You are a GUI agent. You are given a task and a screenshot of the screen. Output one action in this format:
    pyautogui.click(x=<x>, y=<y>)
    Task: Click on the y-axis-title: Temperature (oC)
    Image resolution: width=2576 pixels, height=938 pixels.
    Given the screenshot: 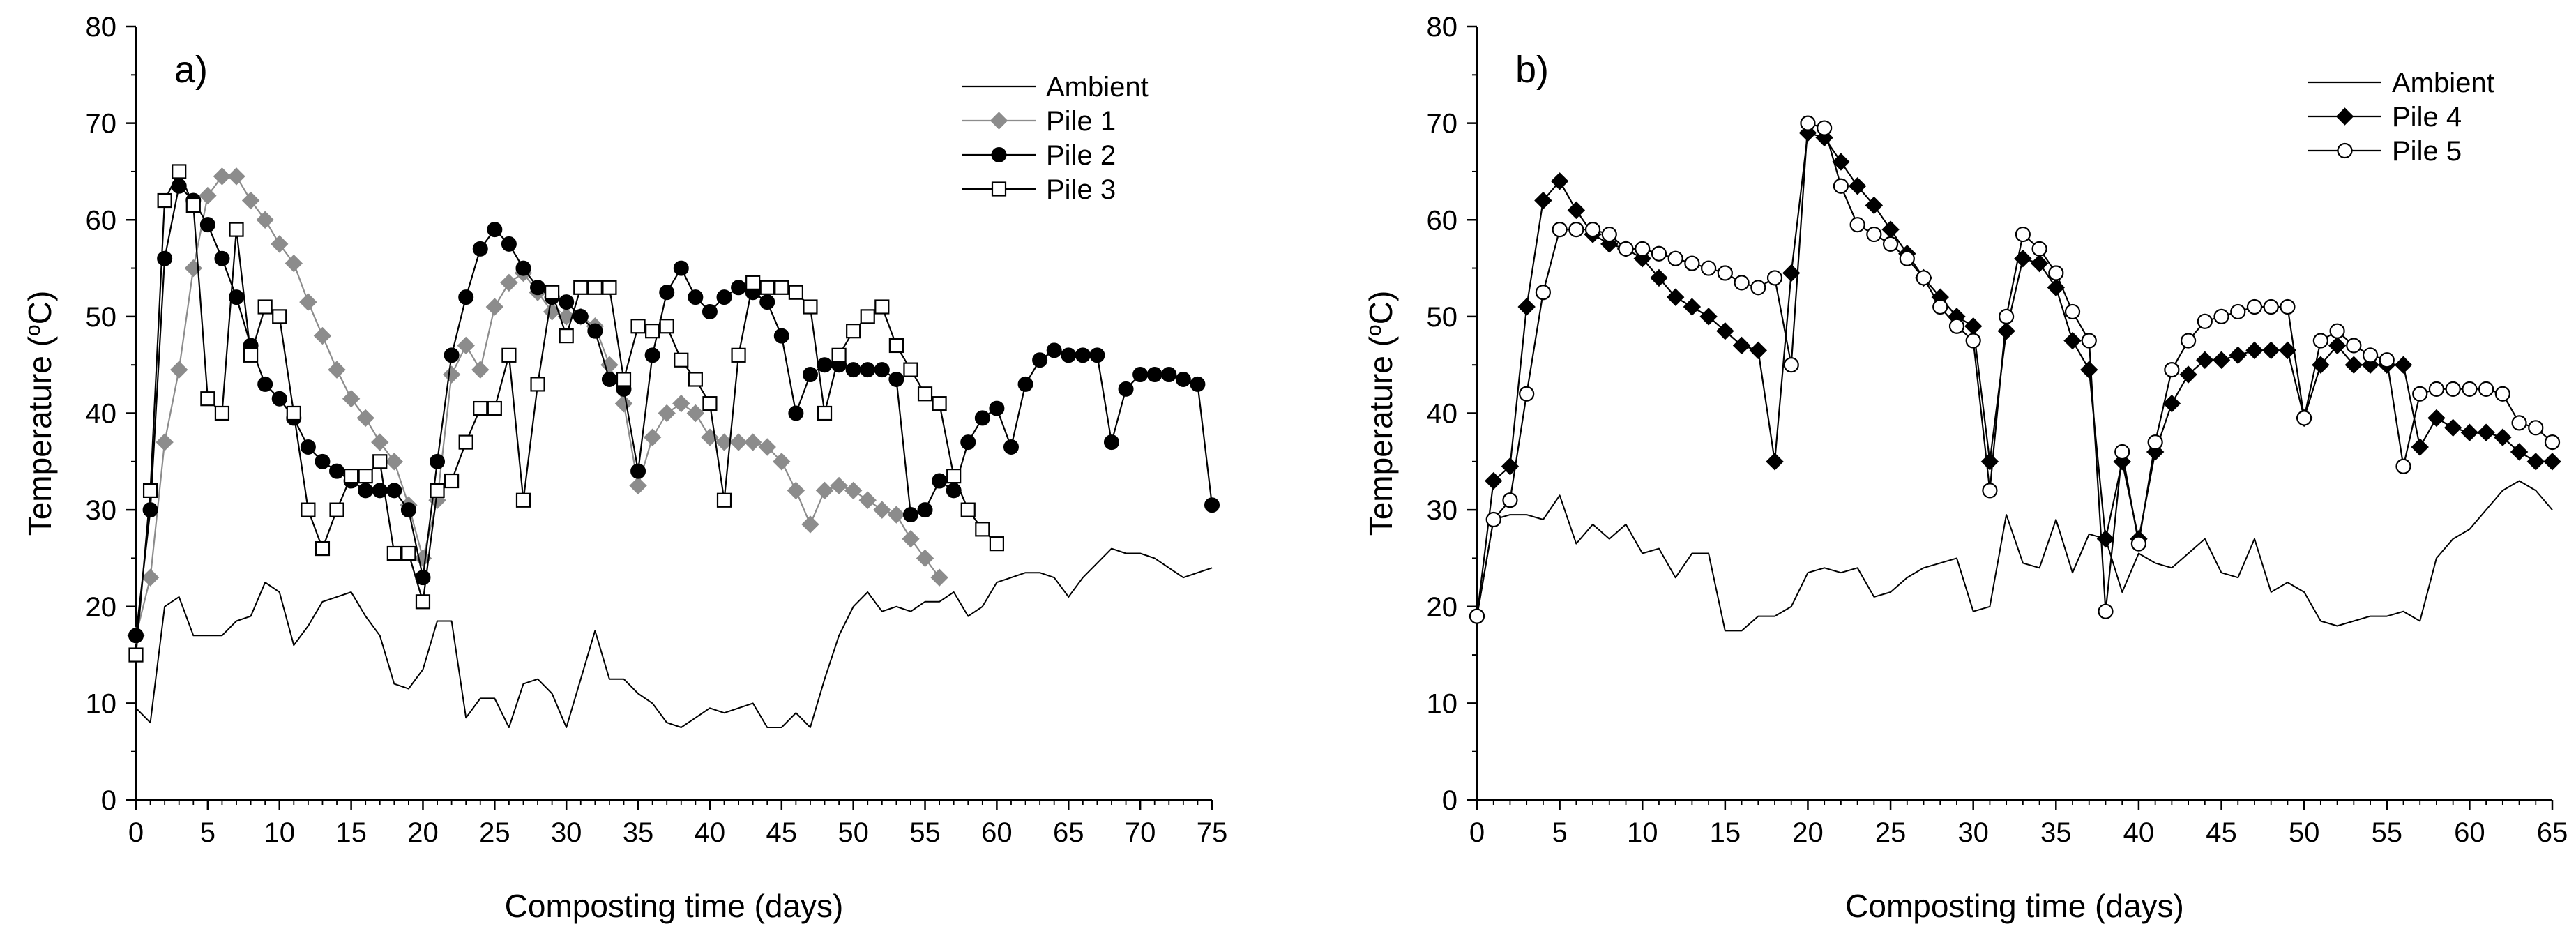 What is the action you would take?
    pyautogui.click(x=1381, y=413)
    